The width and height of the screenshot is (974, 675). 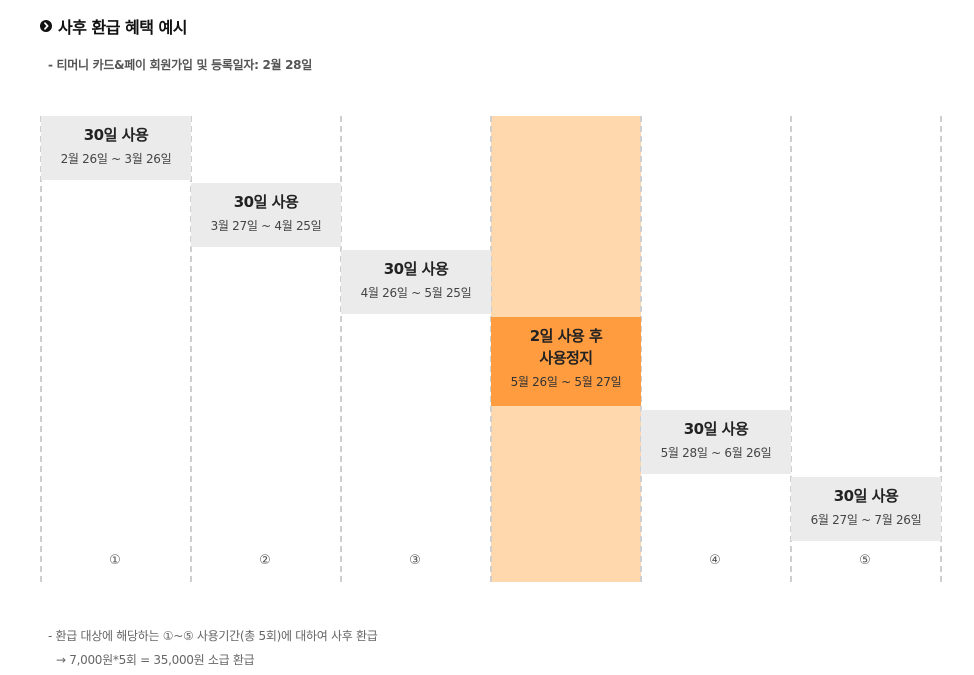 I want to click on refund-note-line2: → 7,000원*5회 = 35,000원 소급 환급, so click(x=155, y=660).